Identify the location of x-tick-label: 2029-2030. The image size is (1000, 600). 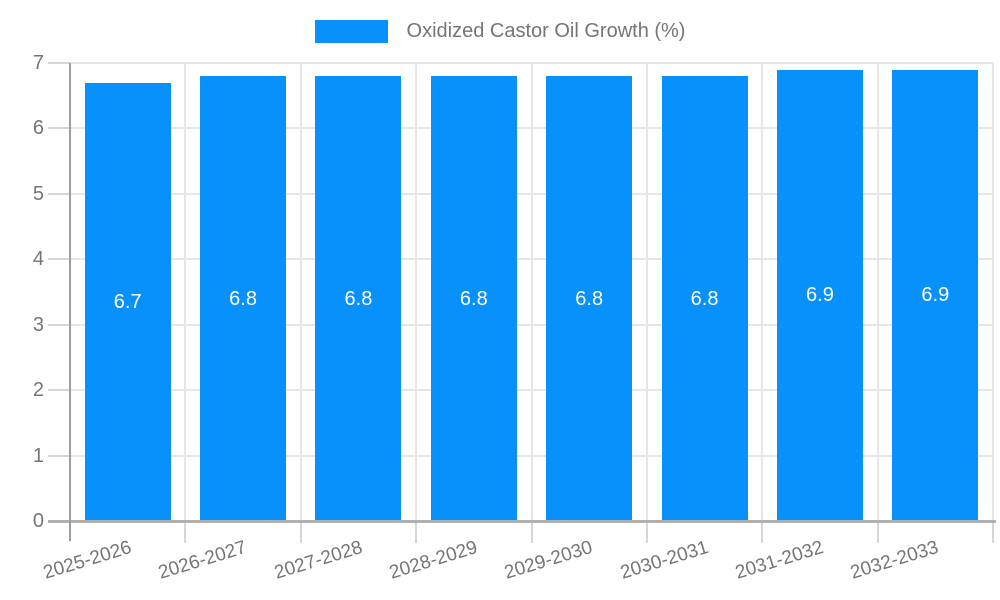
(549, 560).